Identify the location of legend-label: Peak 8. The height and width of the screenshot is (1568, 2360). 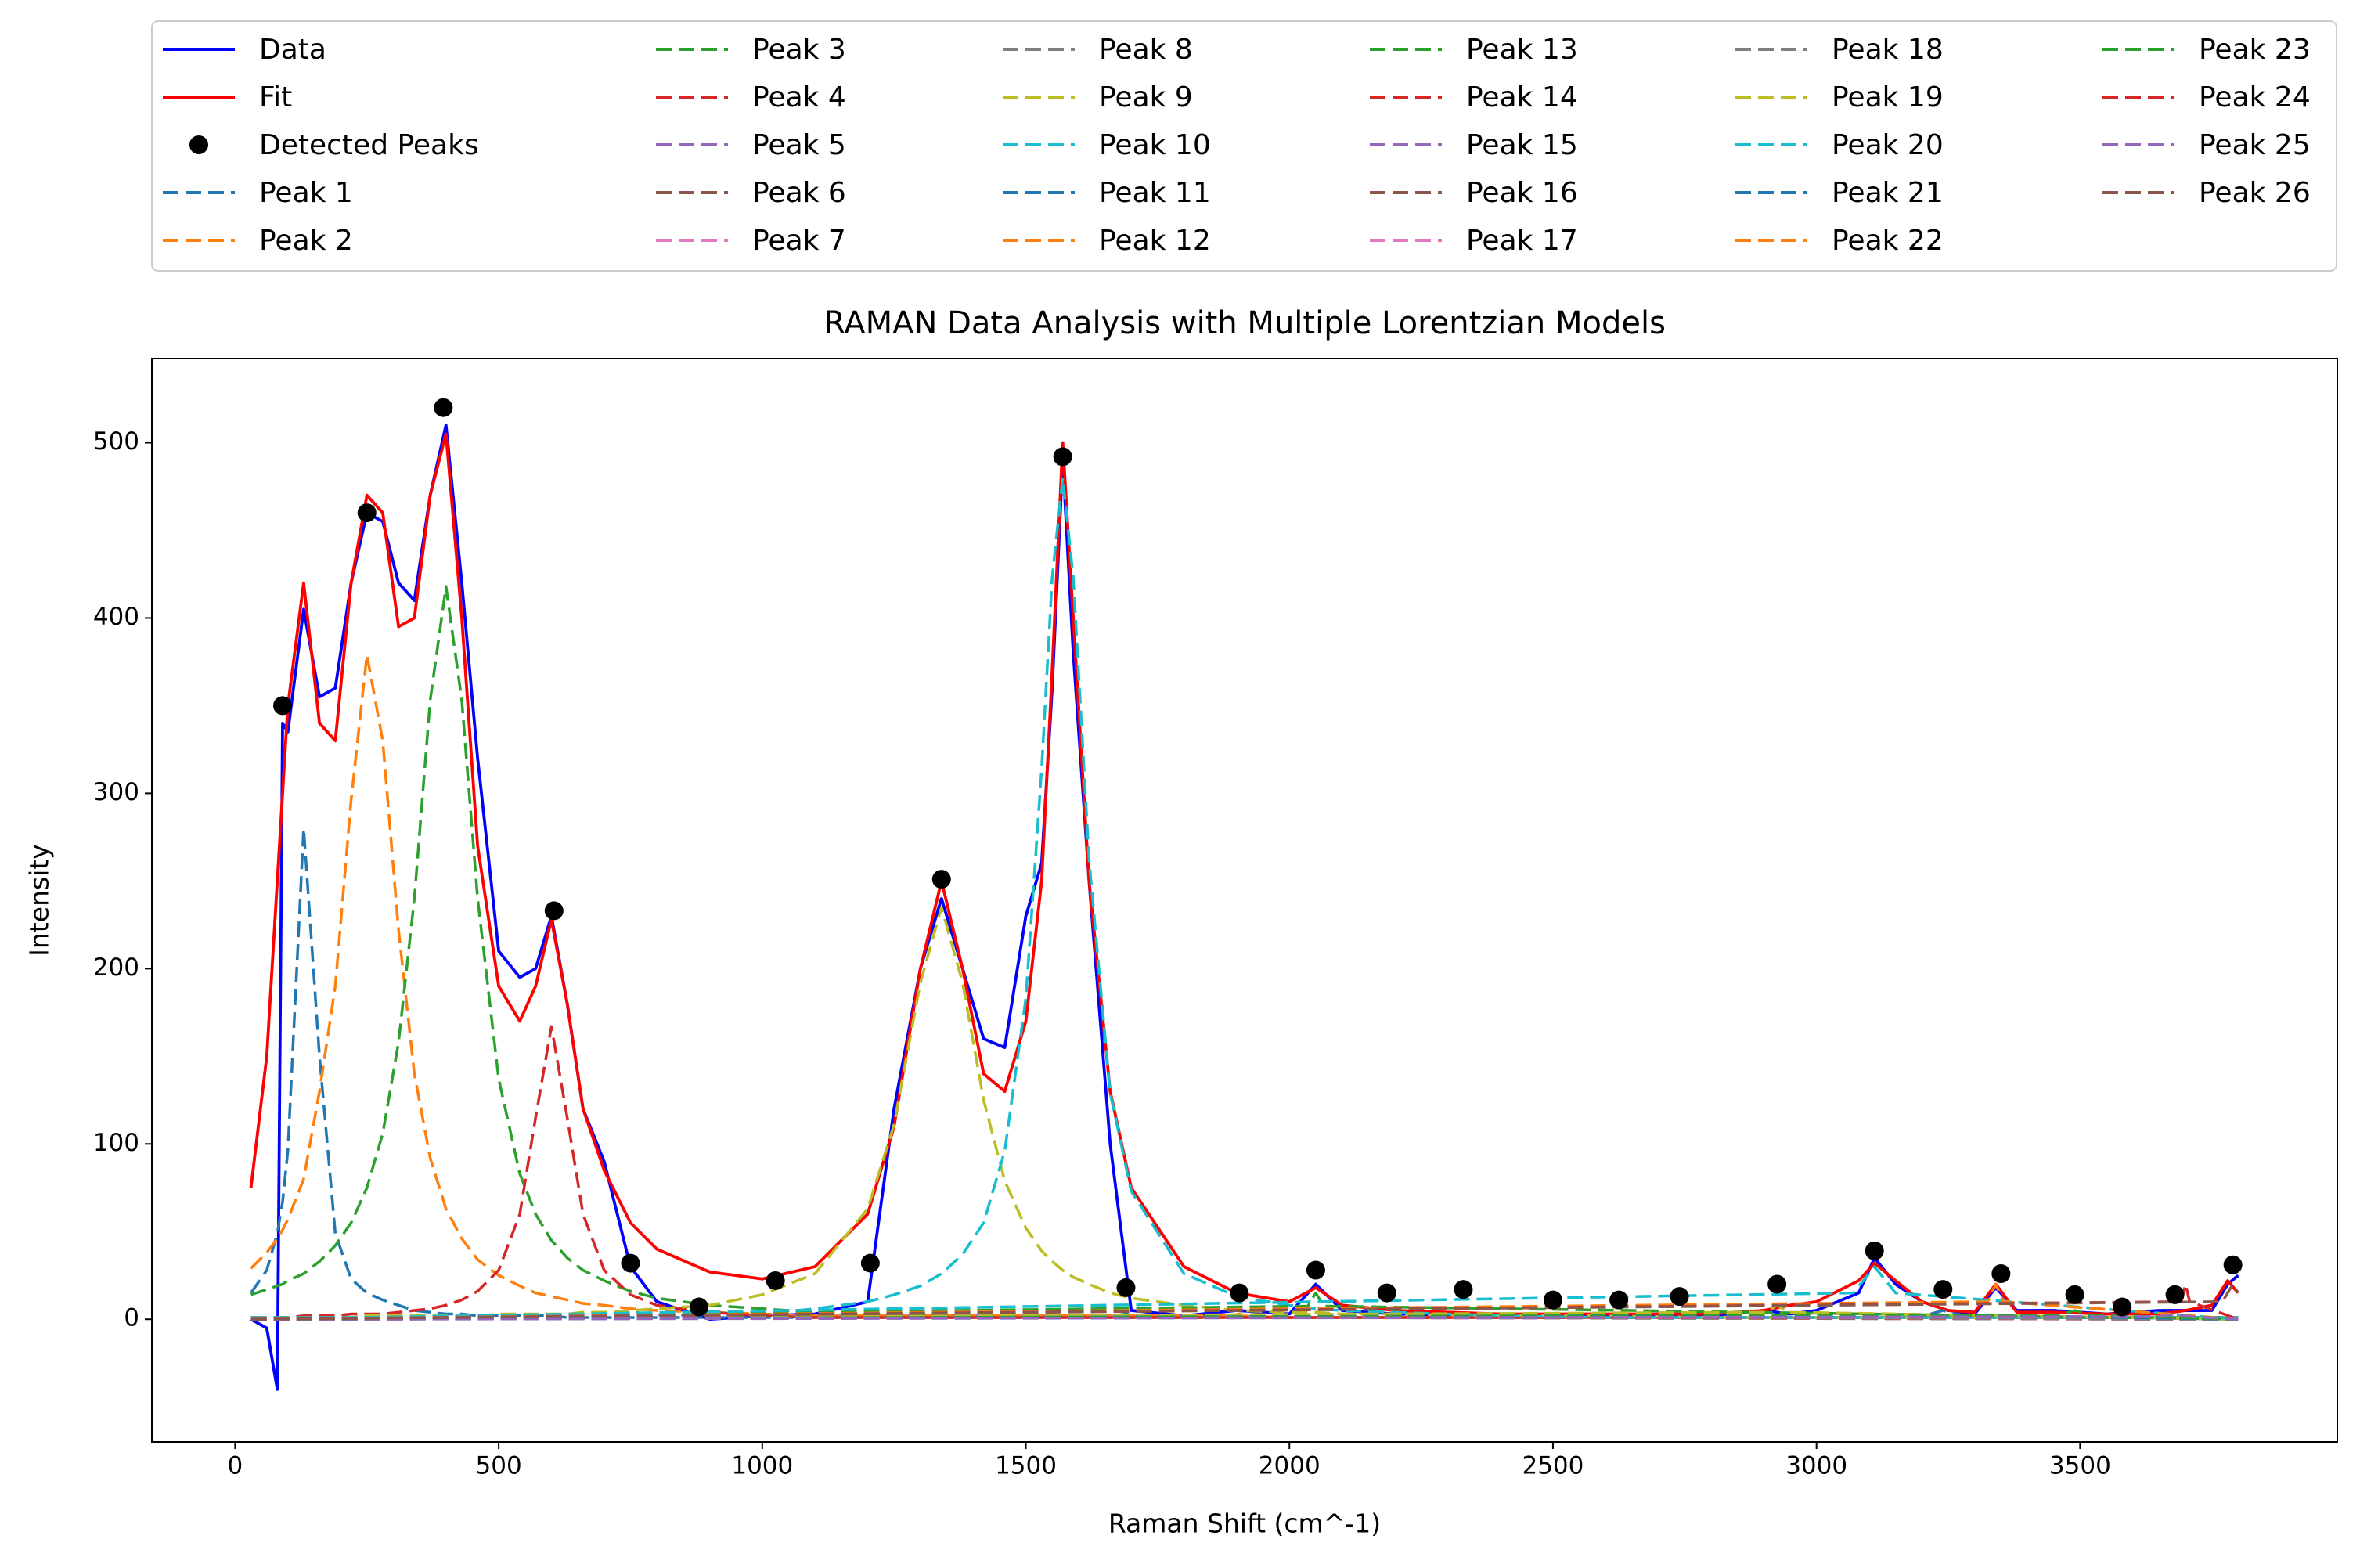
(1146, 50).